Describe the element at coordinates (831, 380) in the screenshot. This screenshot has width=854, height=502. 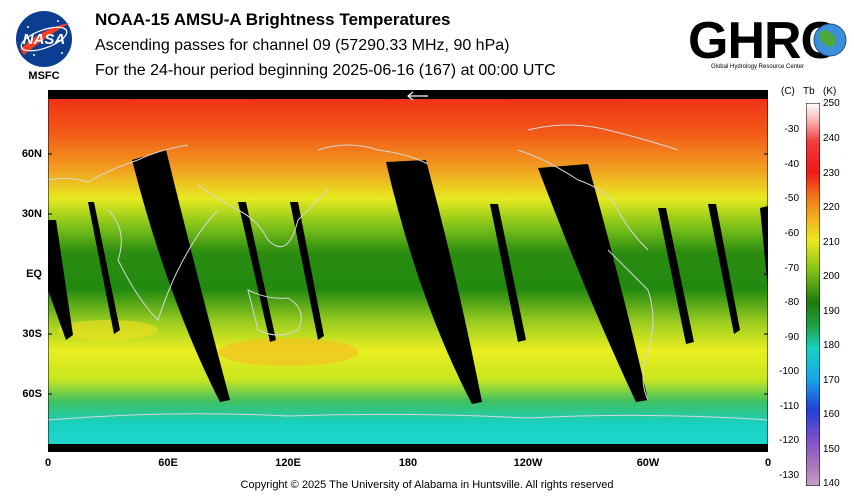
I see `colorbar-tick-k-170: 170` at that location.